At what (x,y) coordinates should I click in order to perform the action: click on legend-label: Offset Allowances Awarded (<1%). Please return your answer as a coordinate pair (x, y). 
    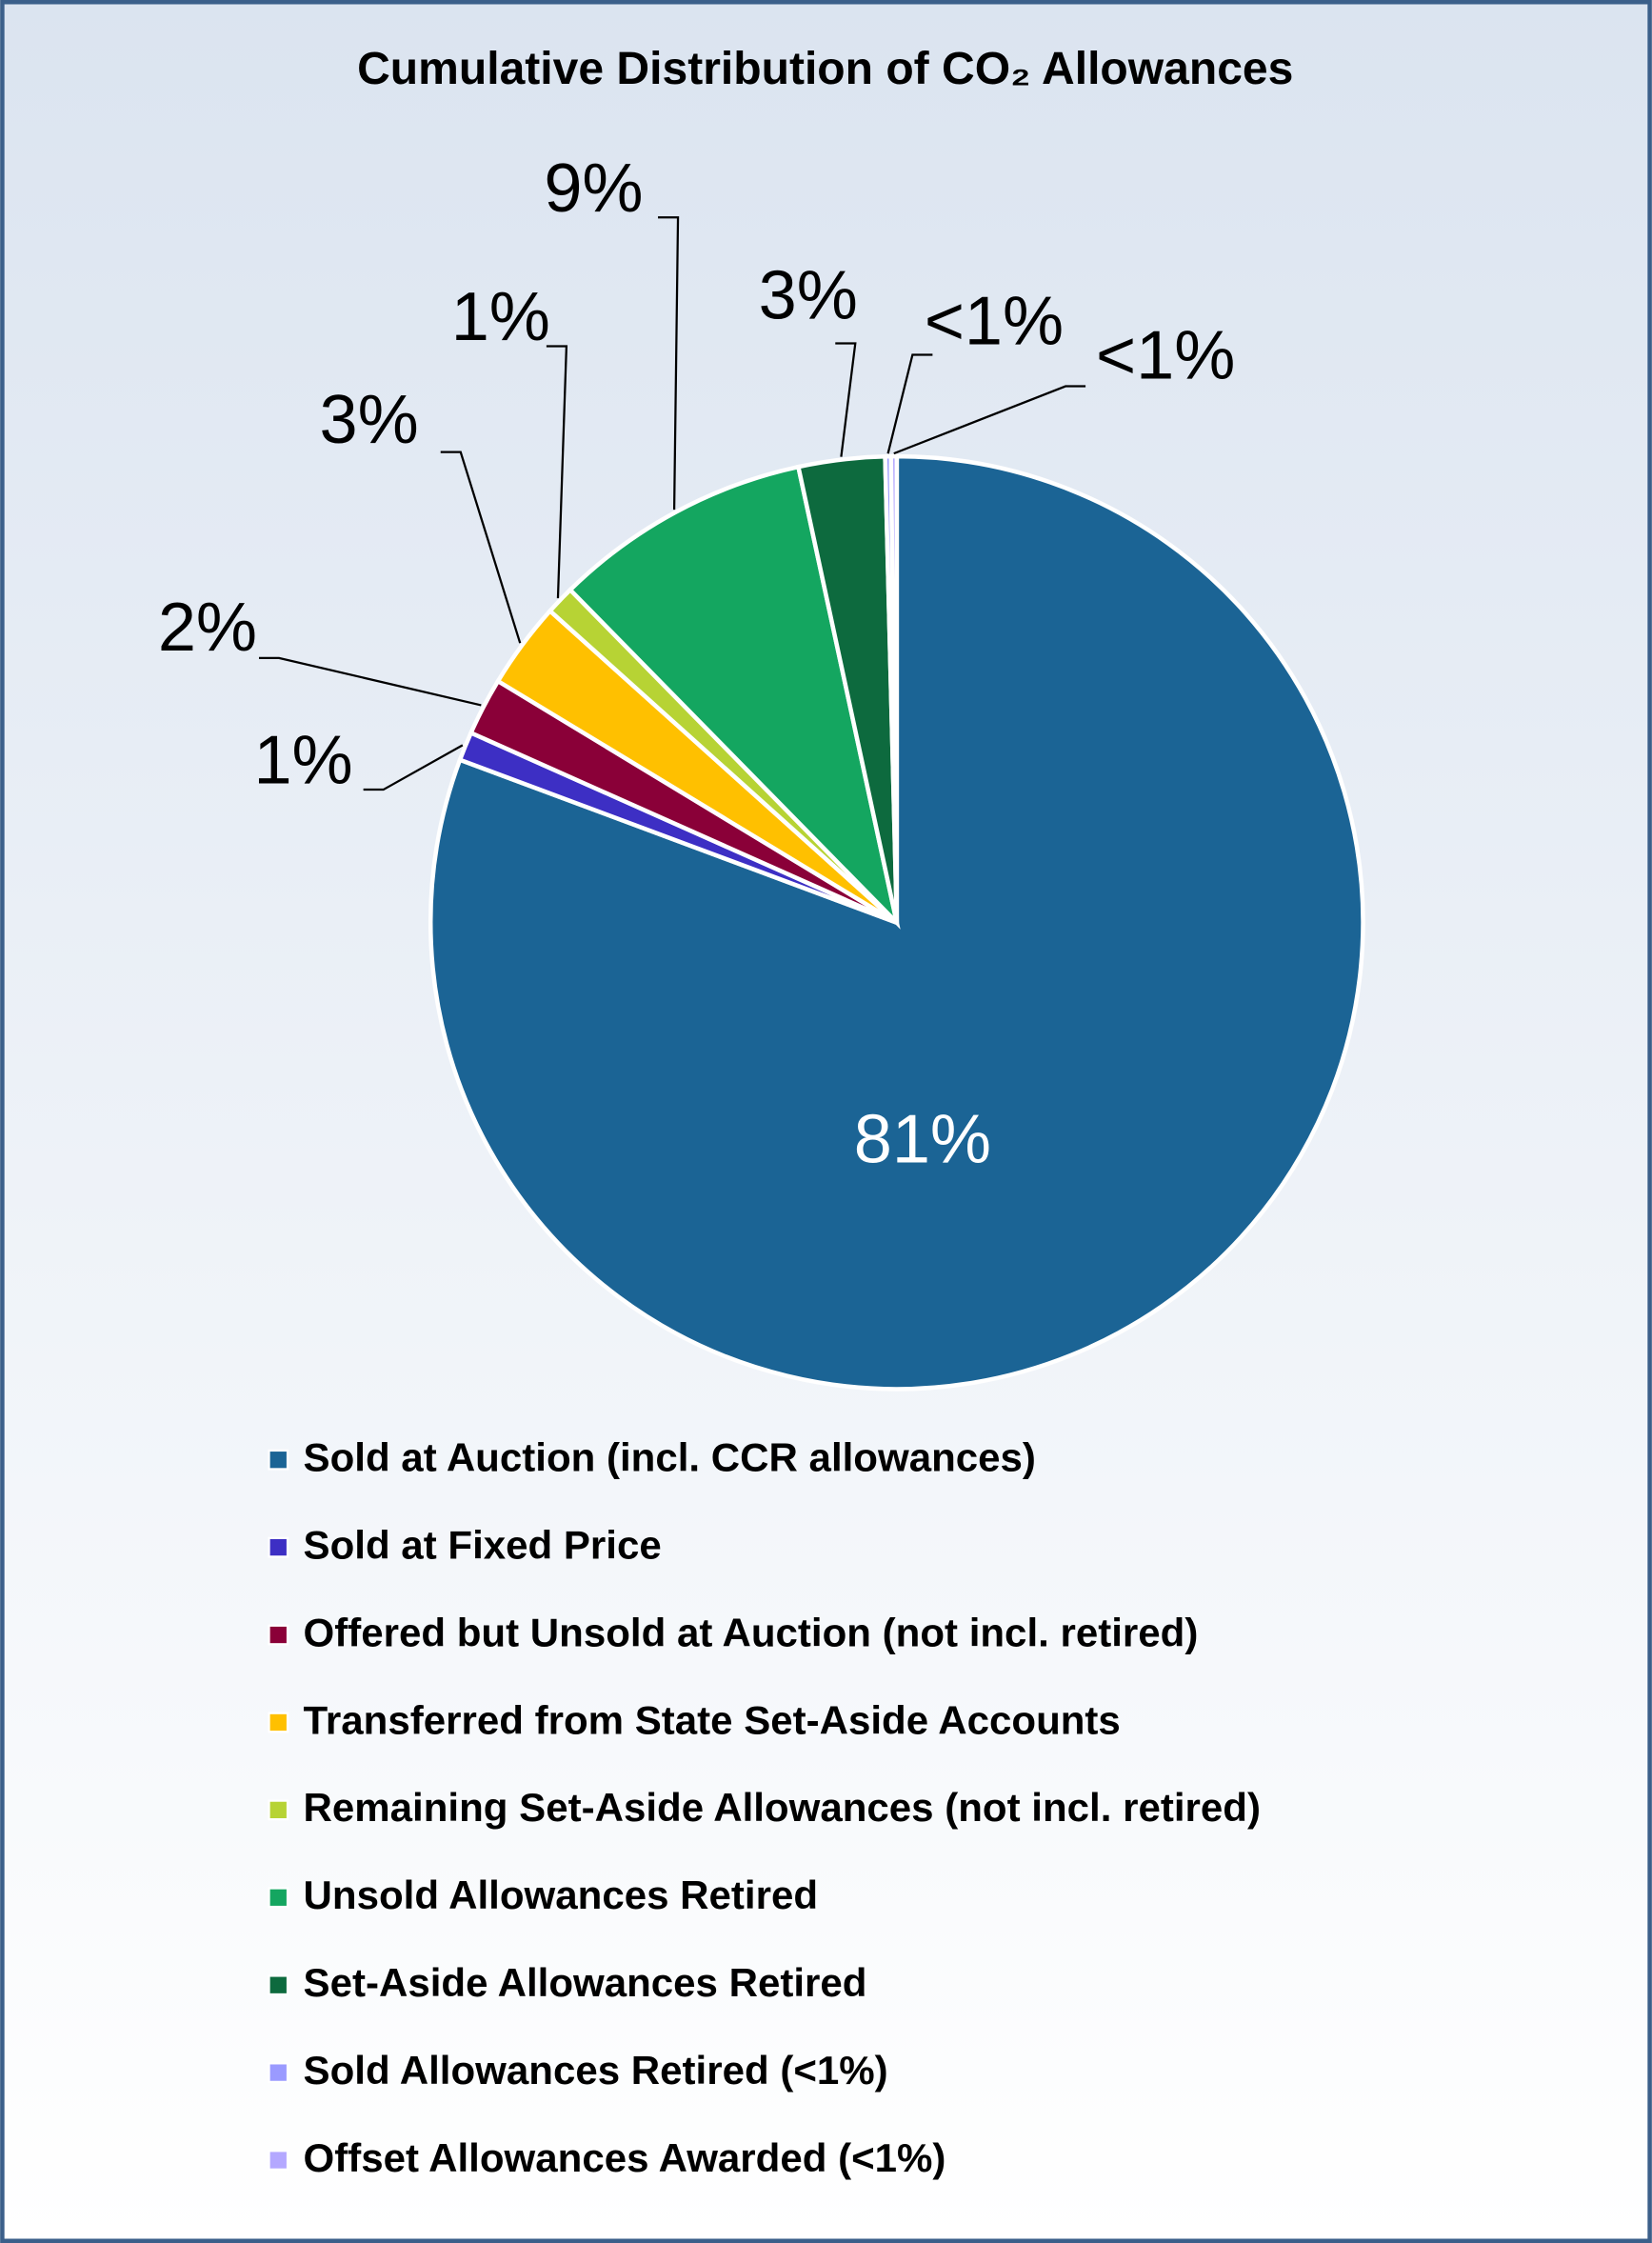
    Looking at the image, I should click on (625, 2157).